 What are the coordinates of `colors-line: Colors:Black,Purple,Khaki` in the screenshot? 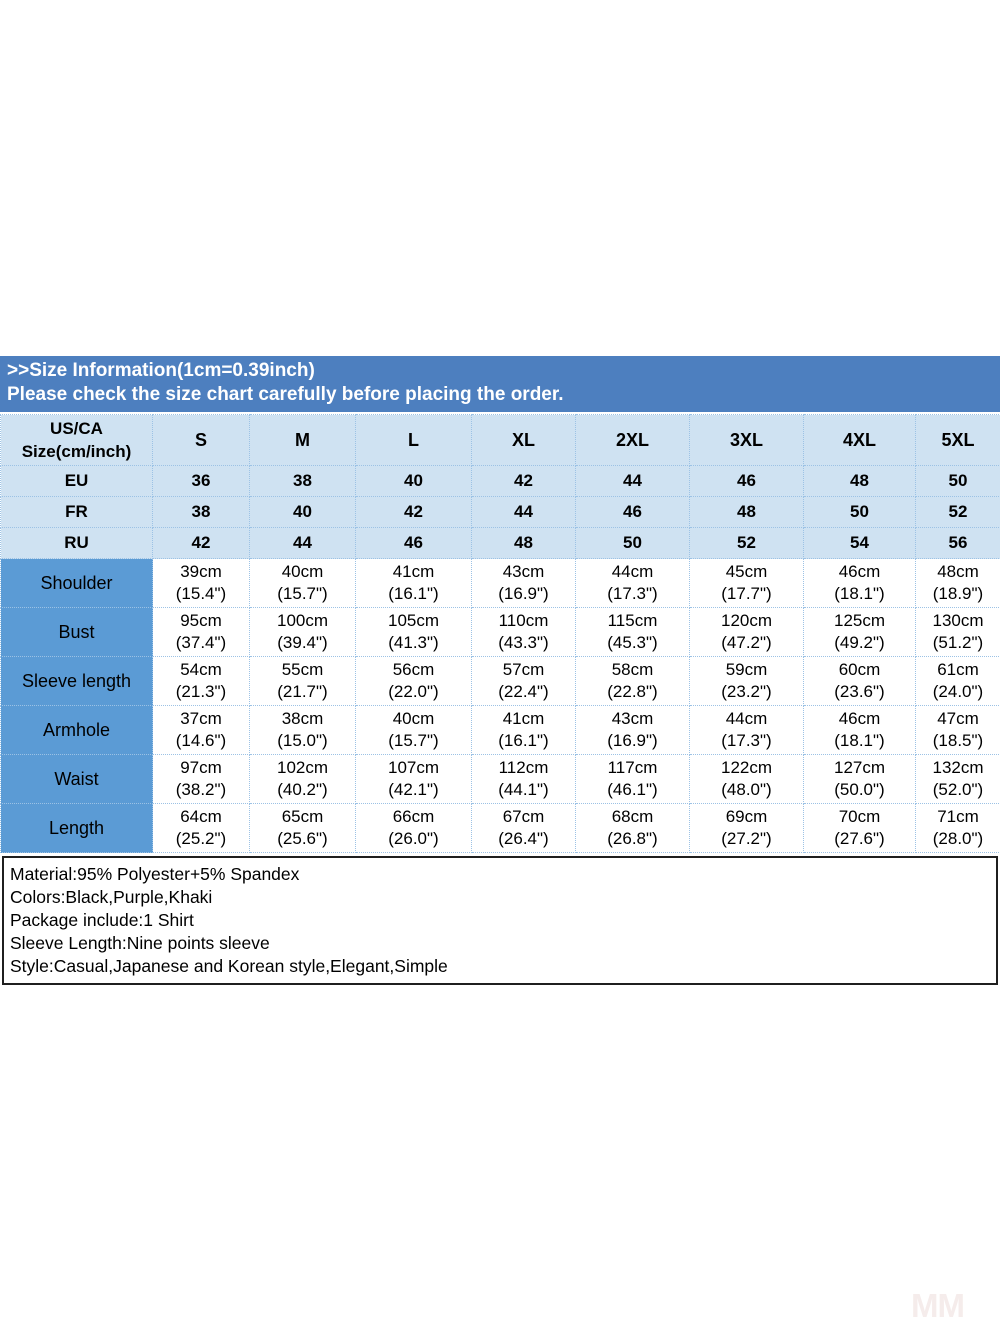 It's located at (111, 897).